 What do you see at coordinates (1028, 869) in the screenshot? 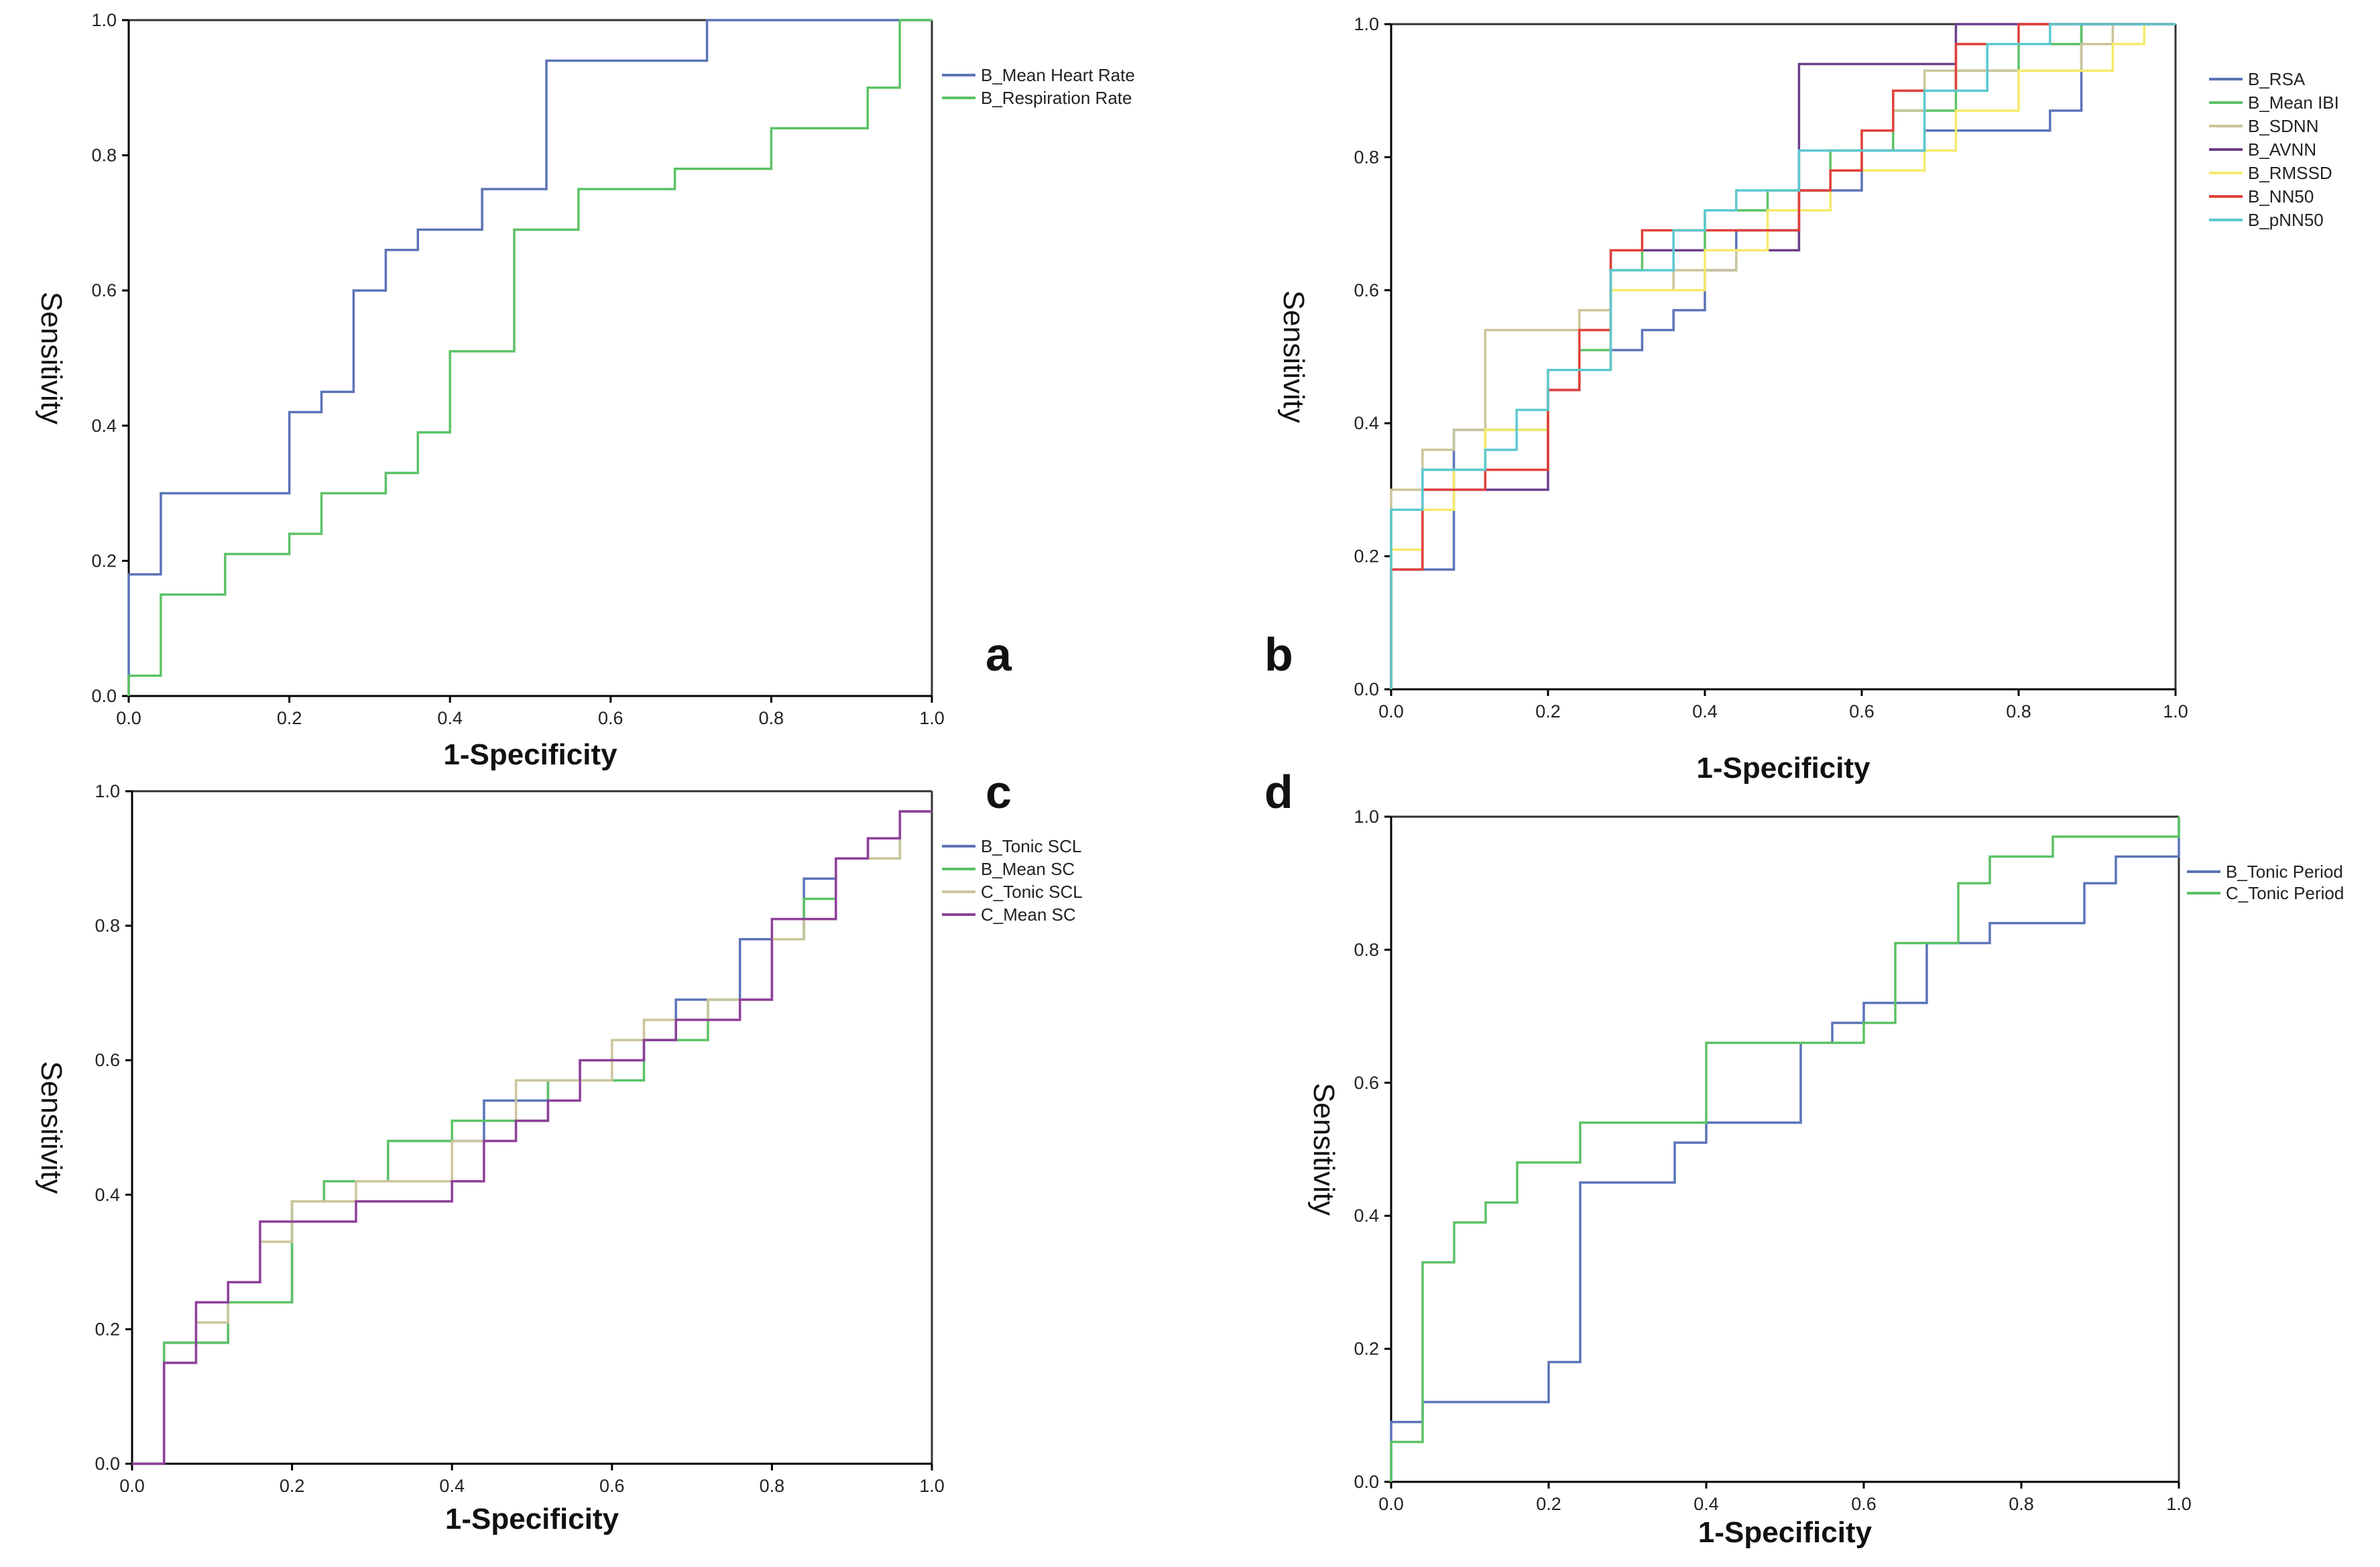
I see `legend-label: B_Mean SC` at bounding box center [1028, 869].